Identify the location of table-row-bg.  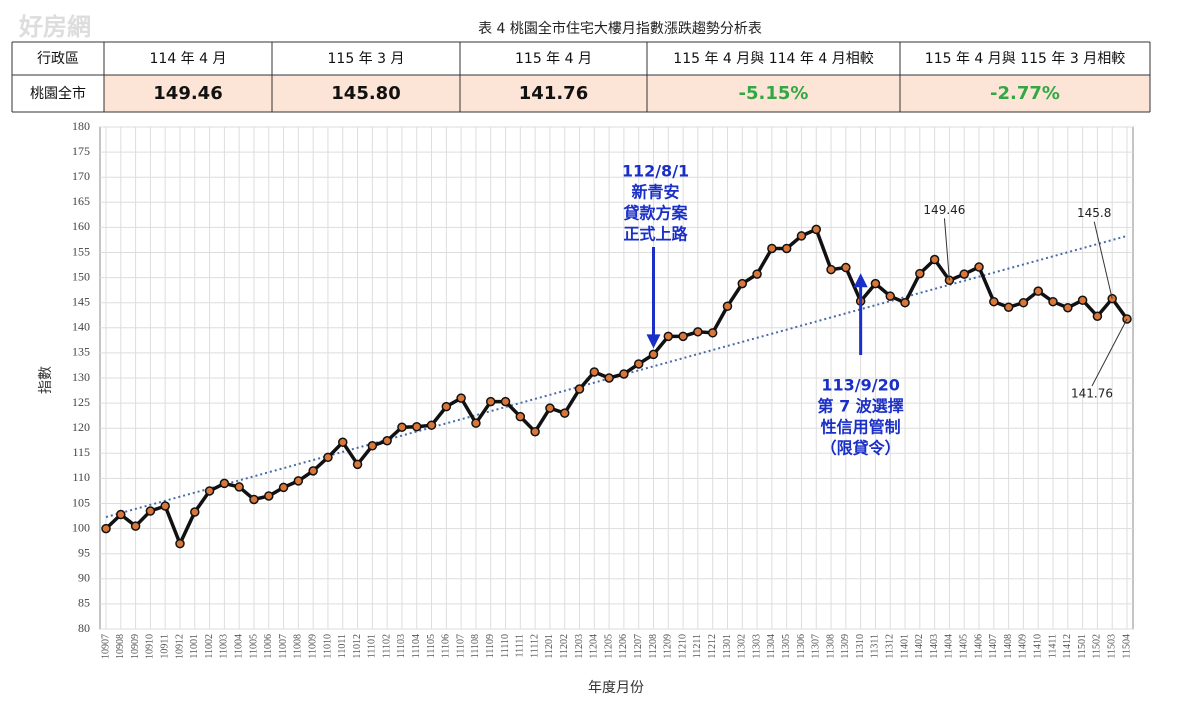
(627, 93).